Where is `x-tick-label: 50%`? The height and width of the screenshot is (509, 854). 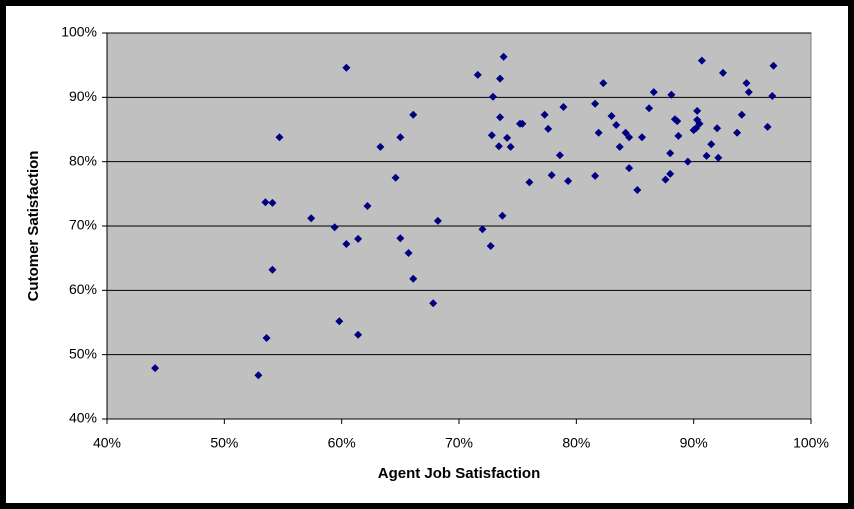 x-tick-label: 50% is located at coordinates (224, 443).